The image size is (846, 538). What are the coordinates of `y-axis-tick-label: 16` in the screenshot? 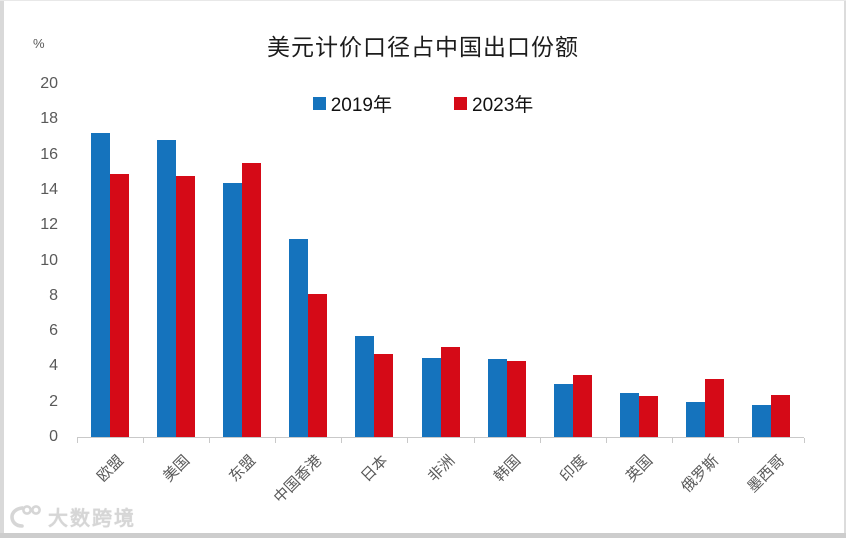 It's located at (49, 154).